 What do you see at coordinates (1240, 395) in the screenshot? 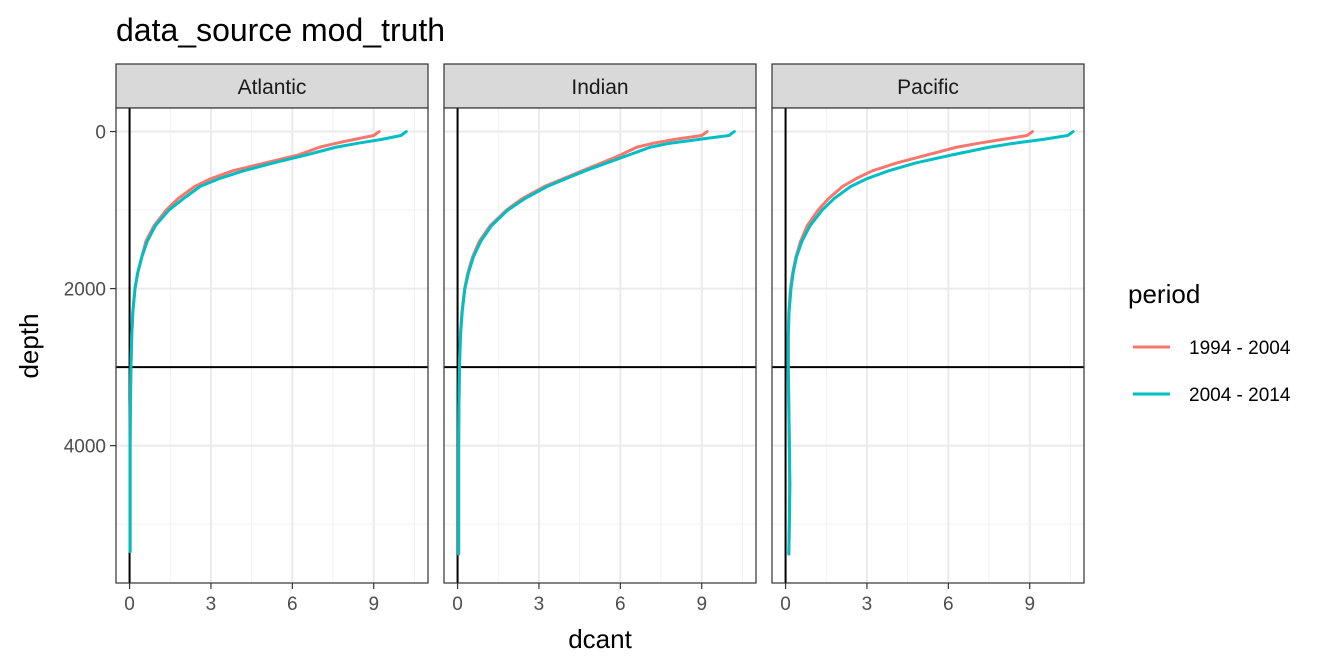
I see `legend-label: 2004 - 2014` at bounding box center [1240, 395].